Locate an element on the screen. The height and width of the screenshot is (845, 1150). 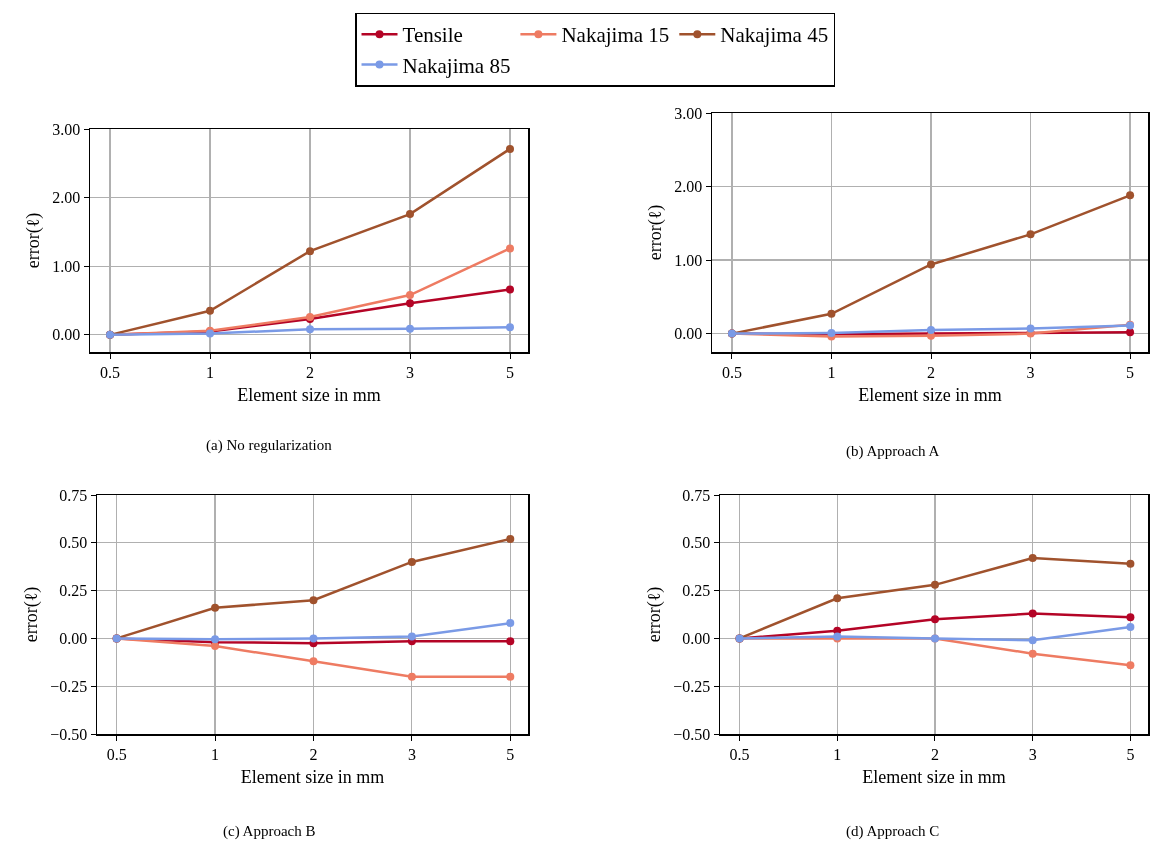
text: (c) Approach B is located at coordinates (269, 831).